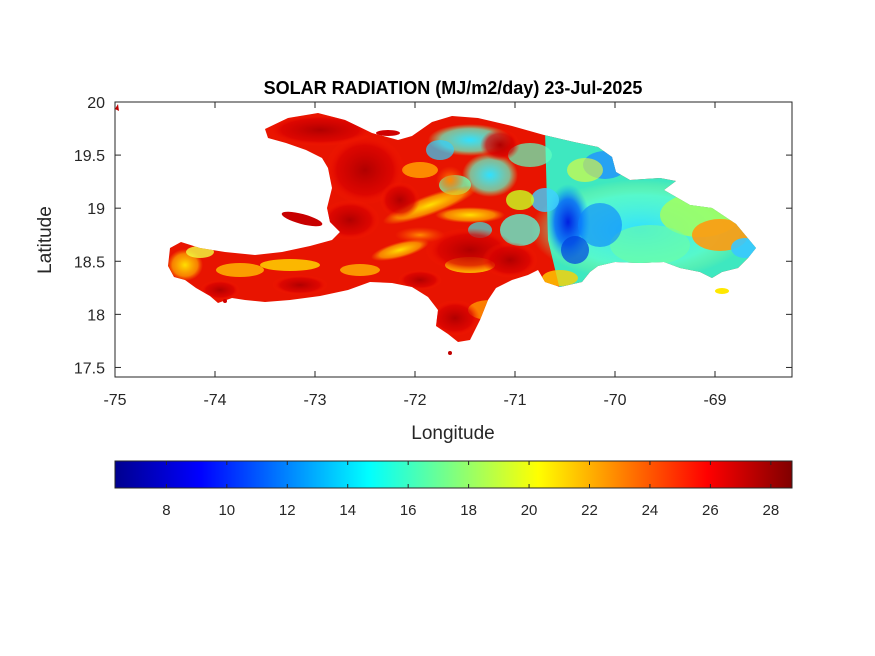 The height and width of the screenshot is (656, 875). I want to click on navassa-island, so click(225, 301).